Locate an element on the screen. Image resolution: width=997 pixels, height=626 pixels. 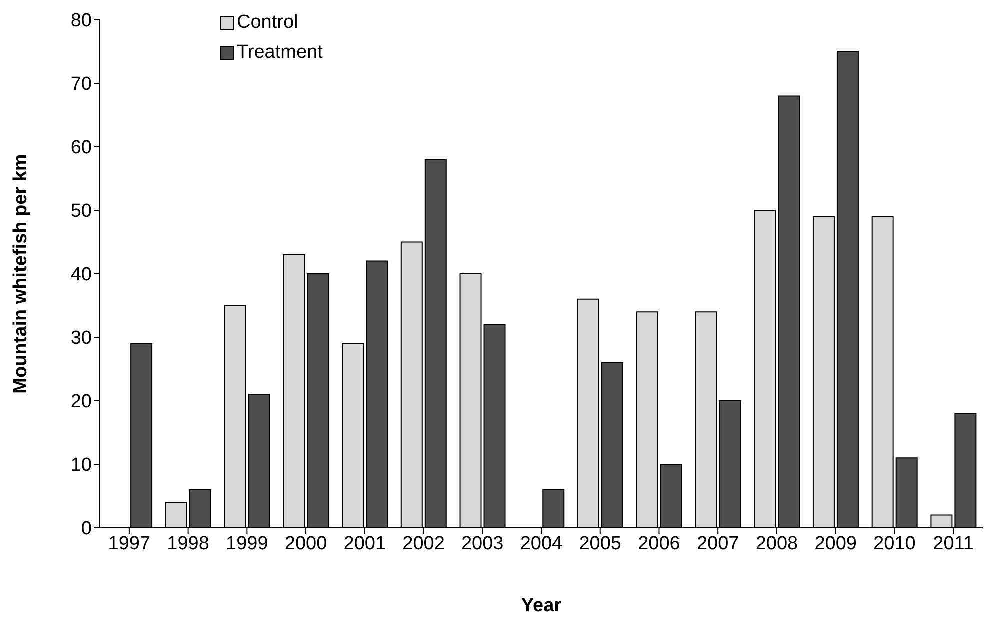
y-tick-label: 70 is located at coordinates (81, 85).